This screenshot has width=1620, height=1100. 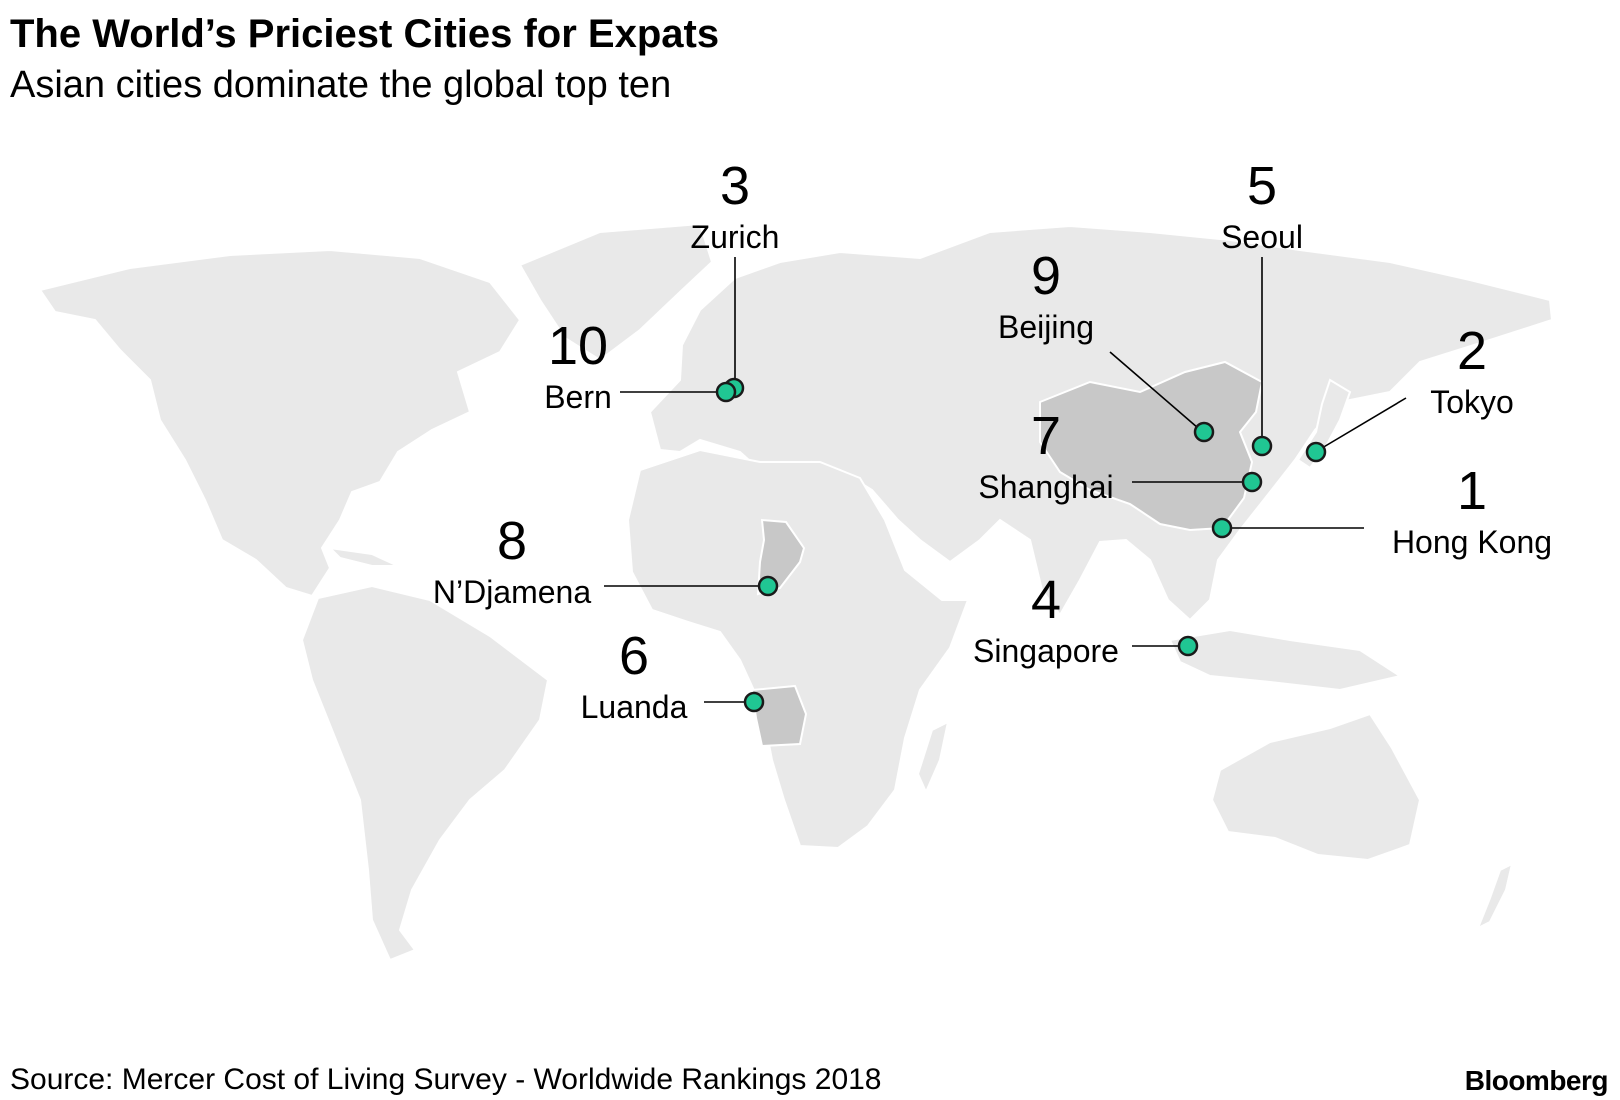 What do you see at coordinates (634, 707) in the screenshot?
I see `city-label-luanda: Luanda` at bounding box center [634, 707].